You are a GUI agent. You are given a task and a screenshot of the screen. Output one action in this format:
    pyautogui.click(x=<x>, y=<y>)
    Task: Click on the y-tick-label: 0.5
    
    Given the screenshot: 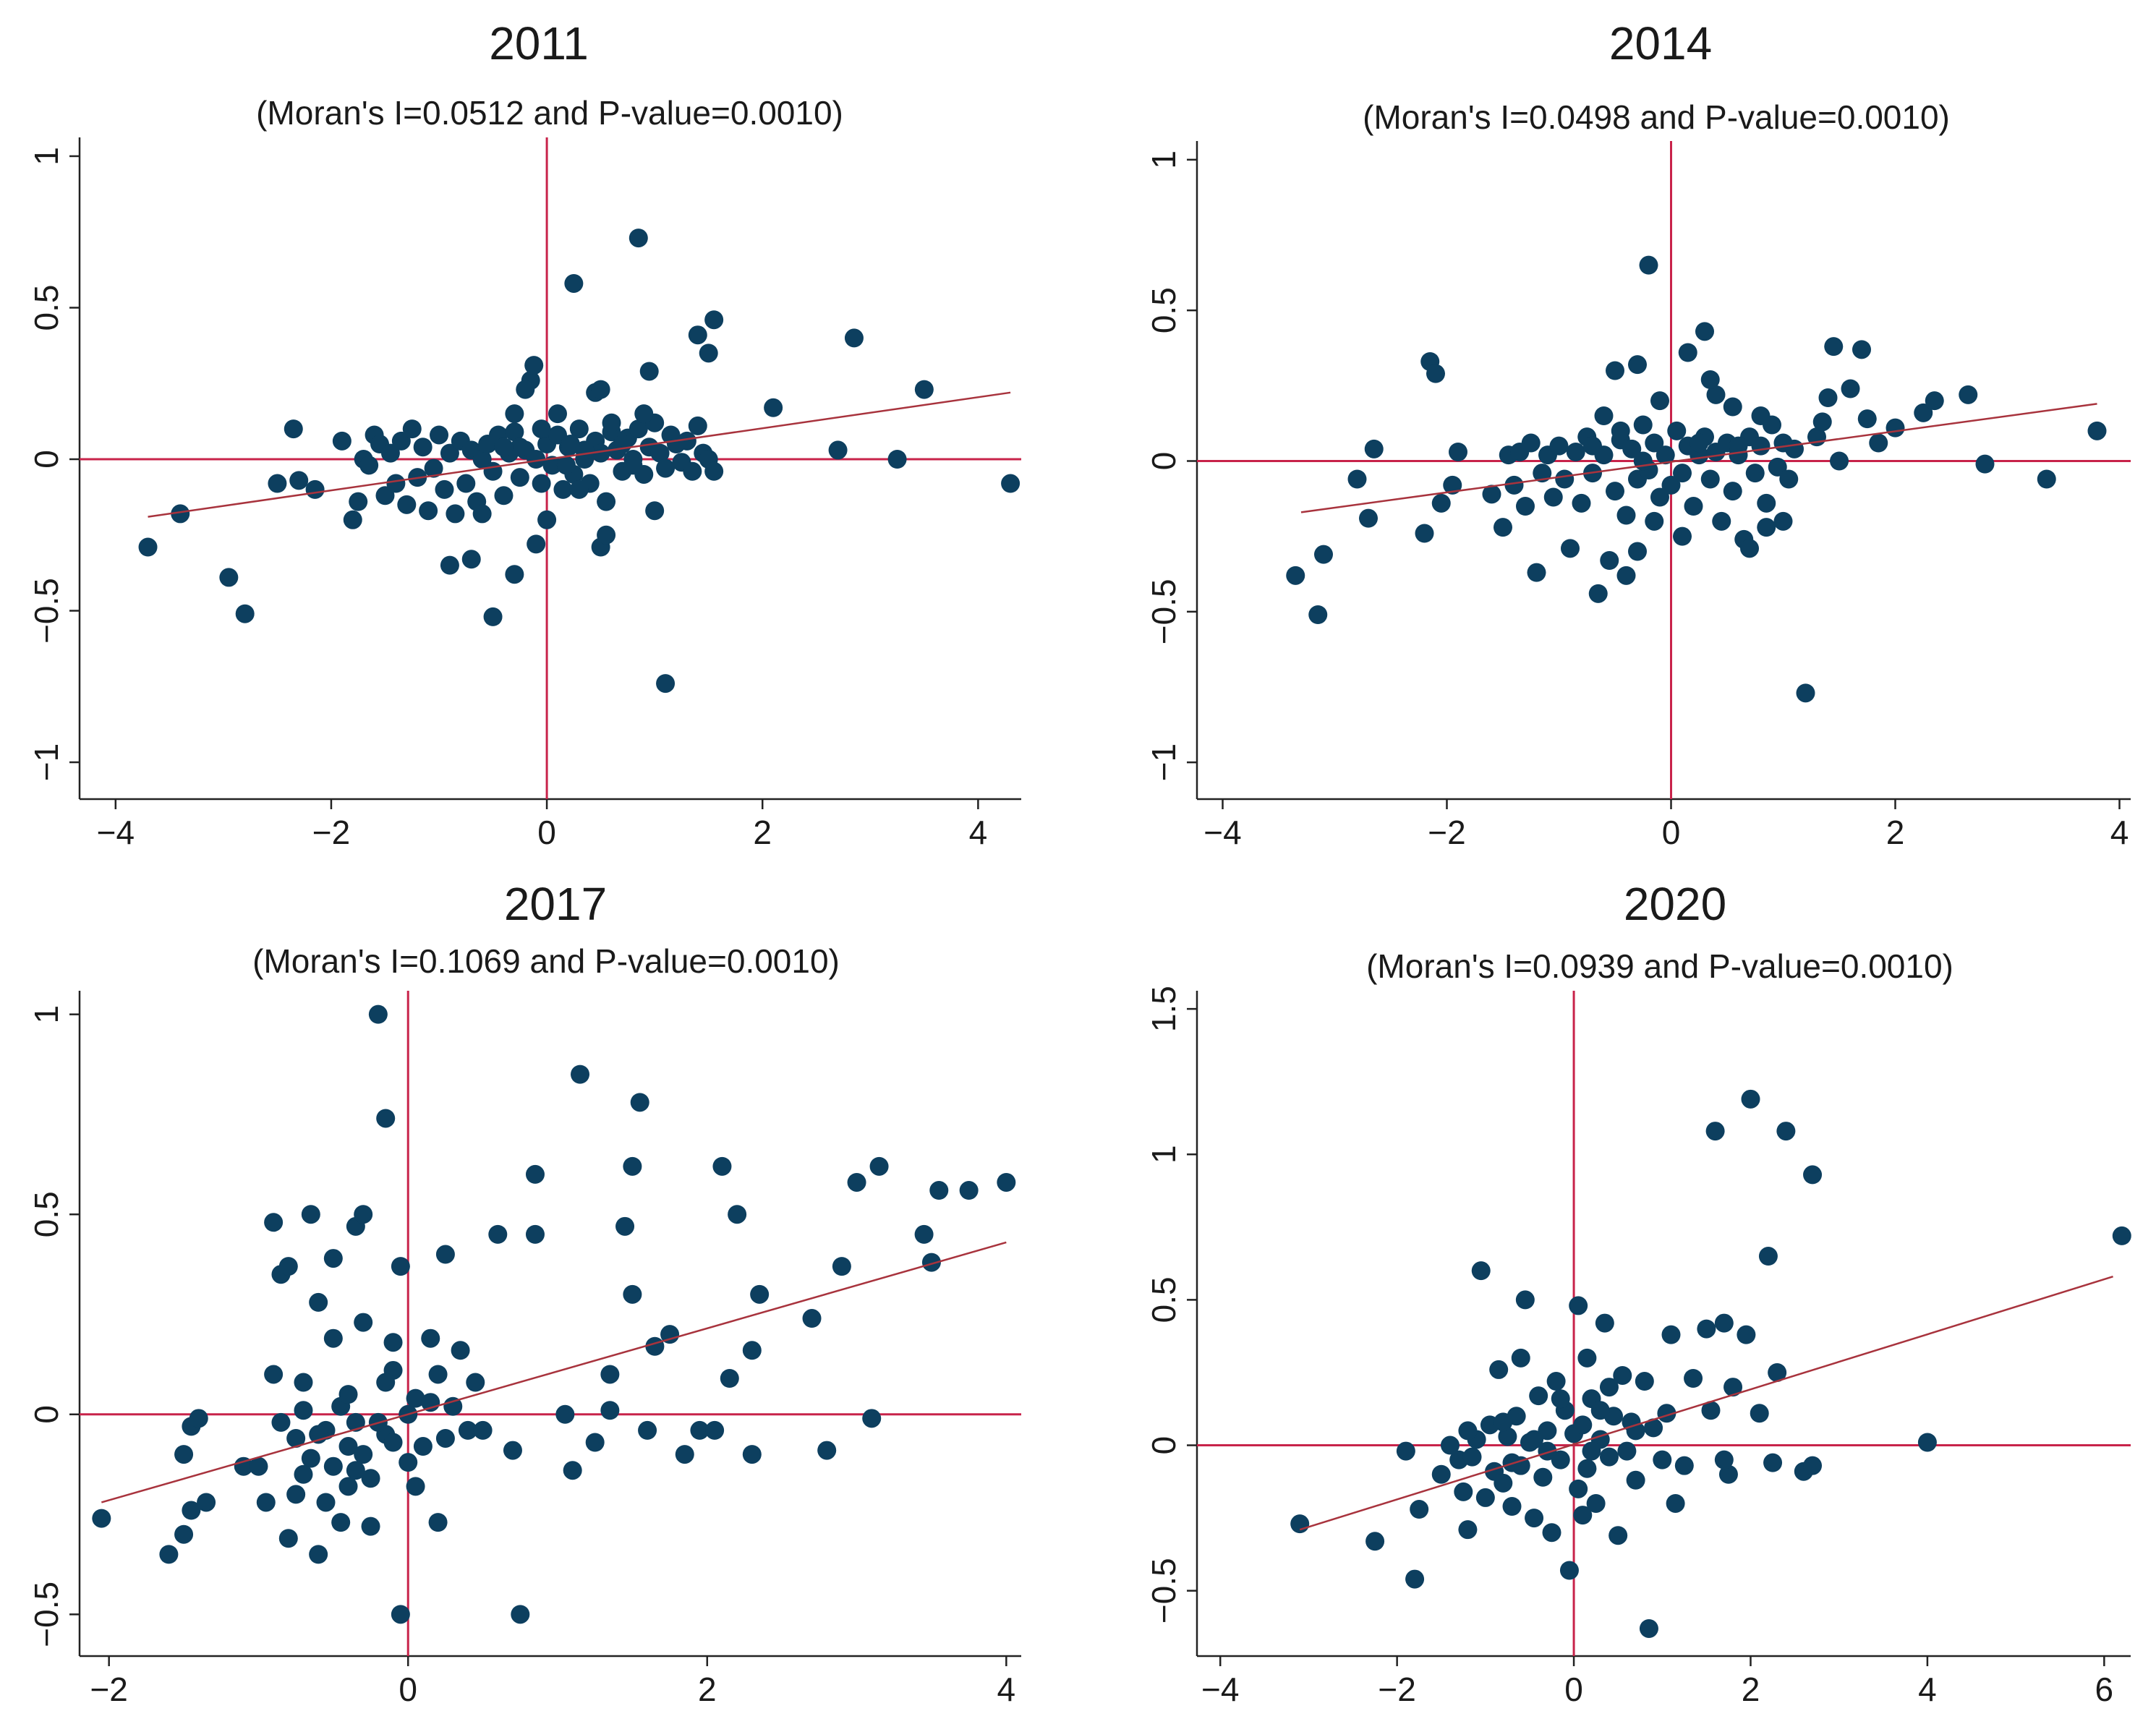 What is the action you would take?
    pyautogui.click(x=1164, y=310)
    